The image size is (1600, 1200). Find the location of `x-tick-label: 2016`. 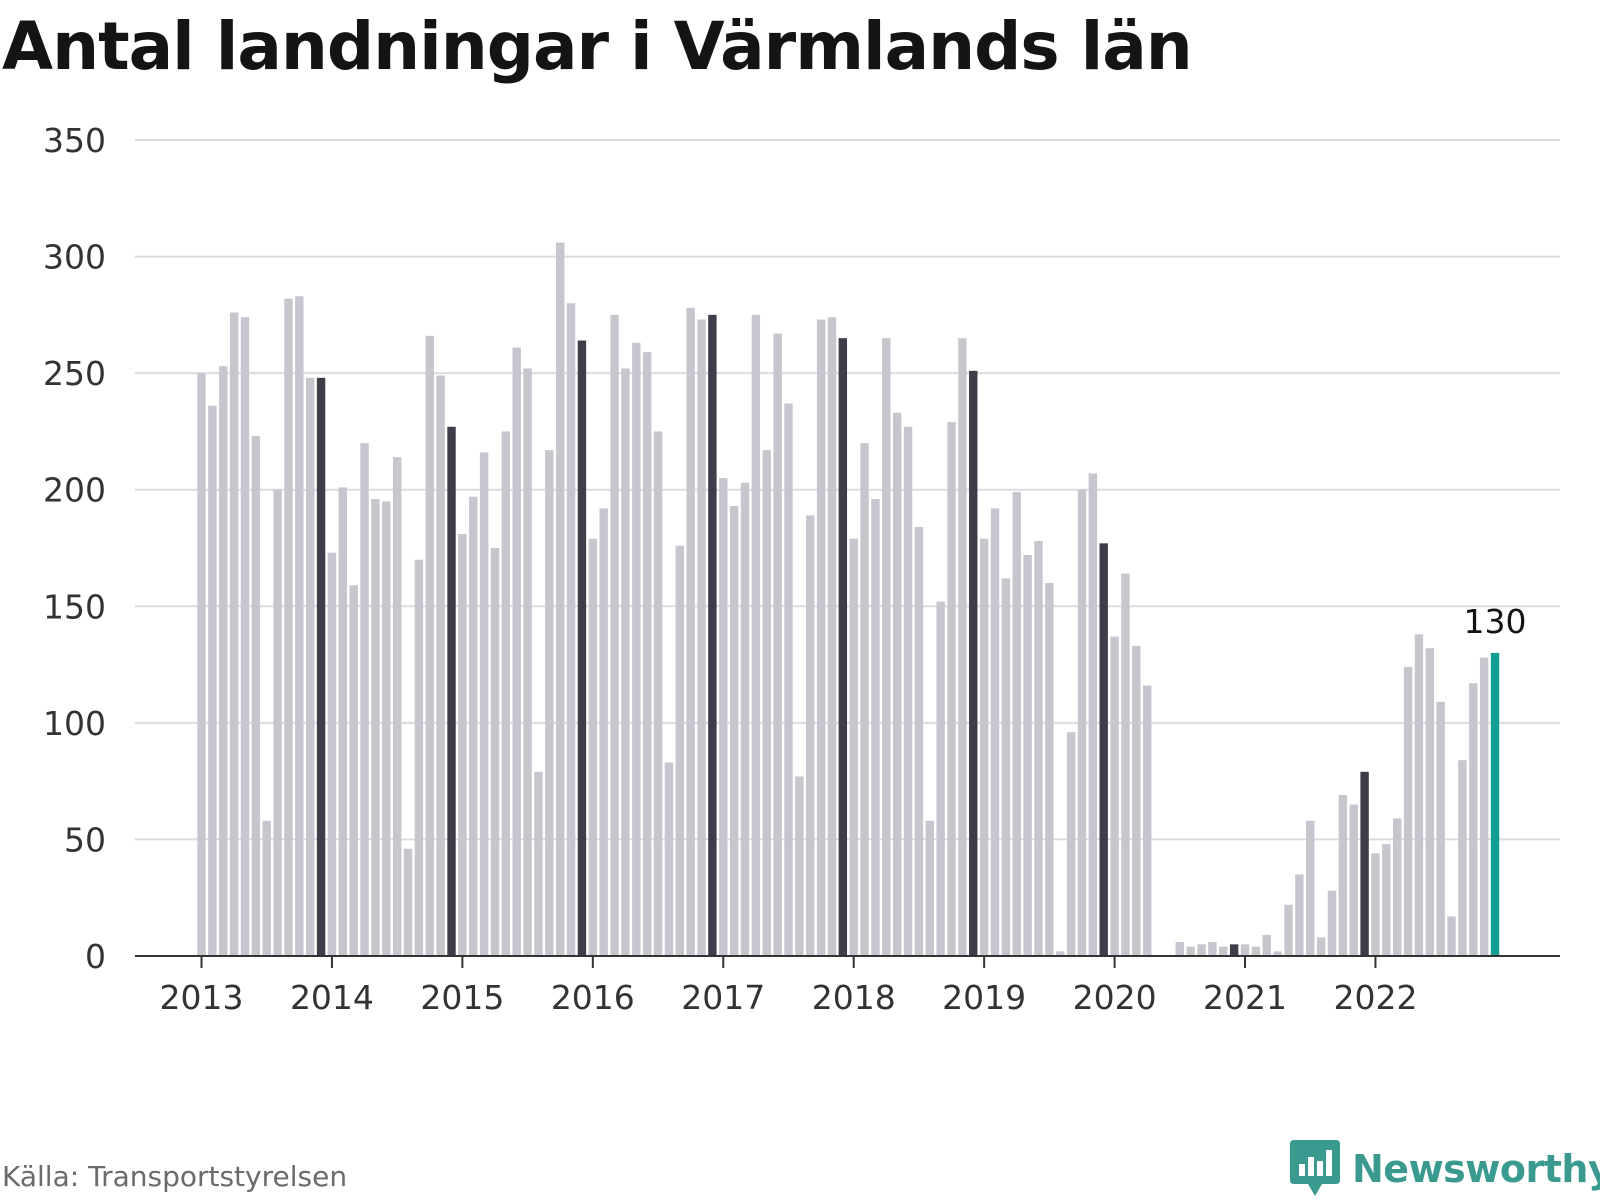

x-tick-label: 2016 is located at coordinates (593, 997).